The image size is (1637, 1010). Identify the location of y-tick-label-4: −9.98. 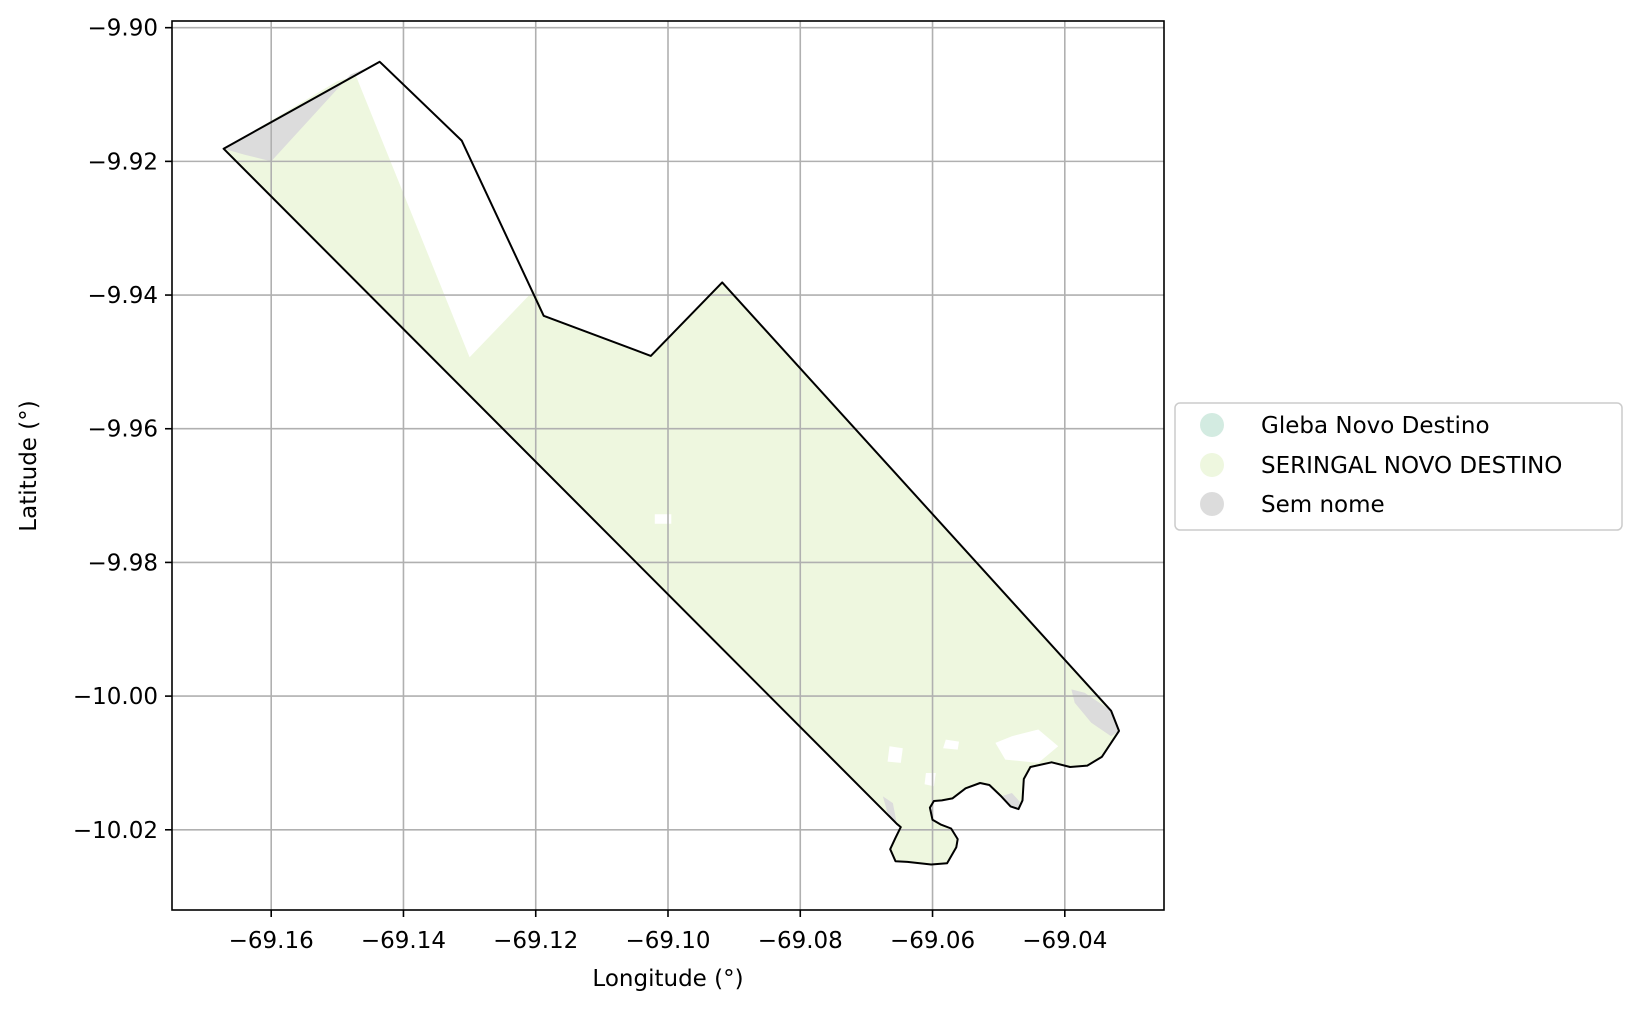
(123, 563).